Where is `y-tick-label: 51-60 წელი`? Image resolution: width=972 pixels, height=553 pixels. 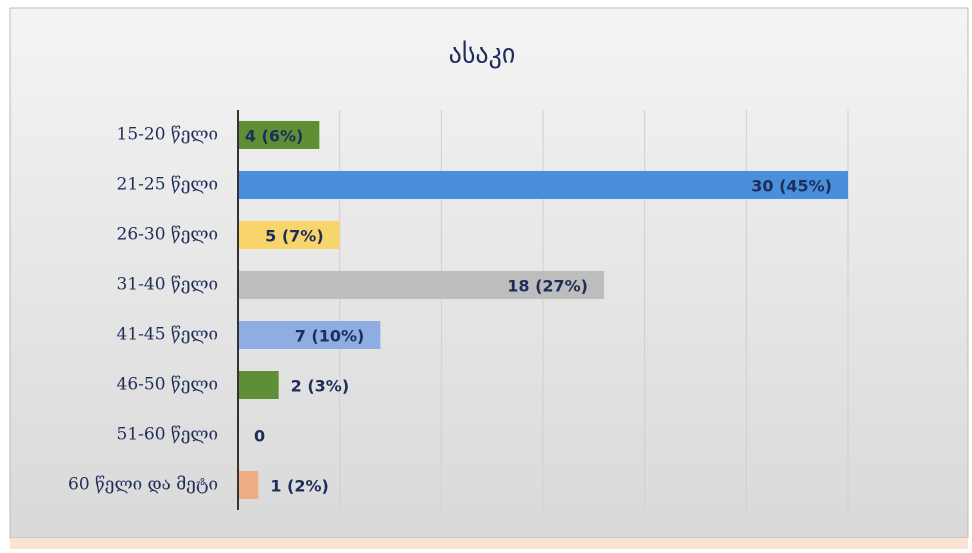
y-tick-label: 51-60 წელი is located at coordinates (167, 435).